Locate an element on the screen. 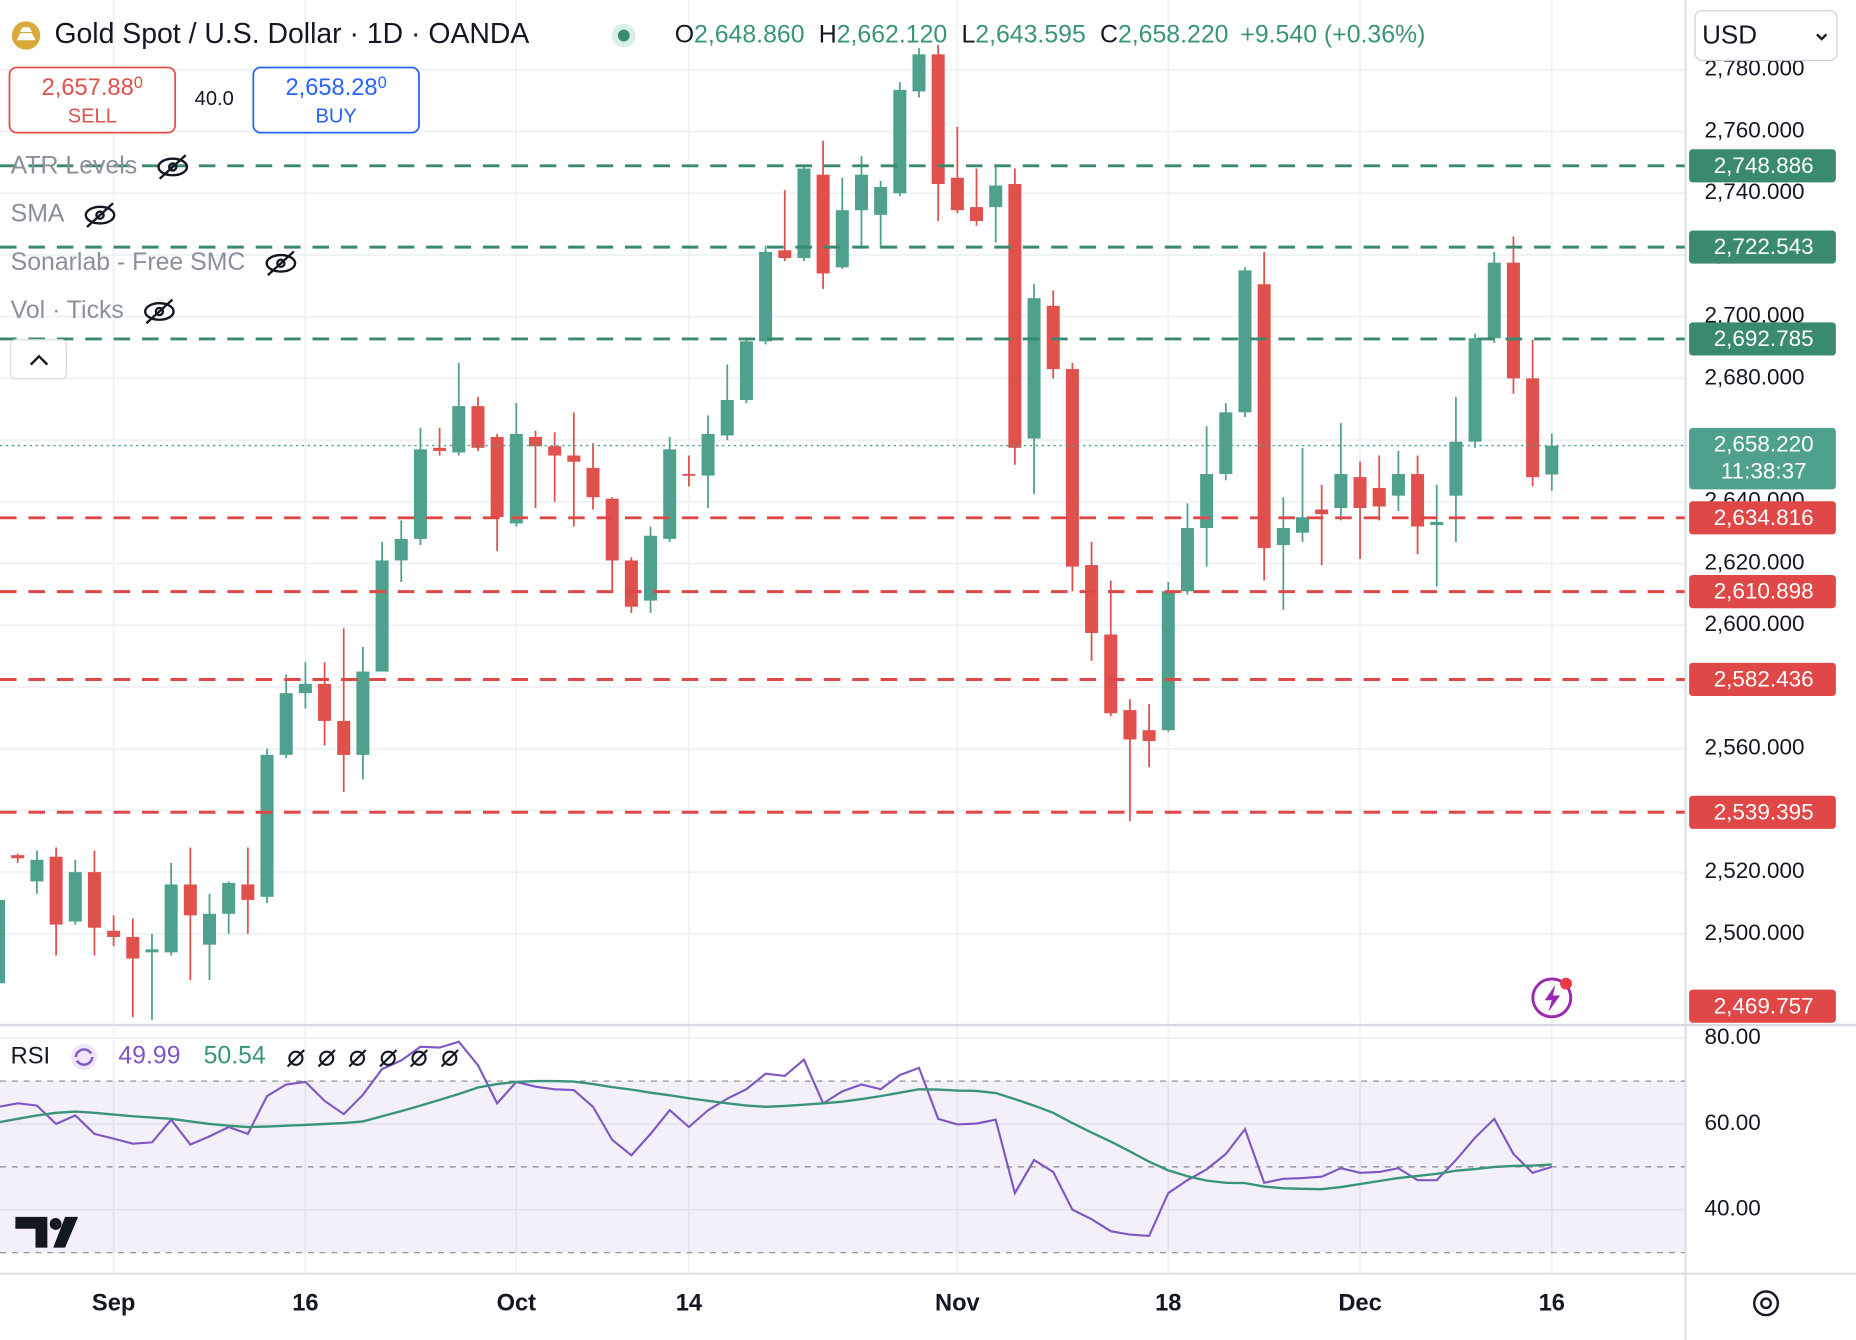 This screenshot has height=1340, width=1856. eye-slash is located at coordinates (172, 167).